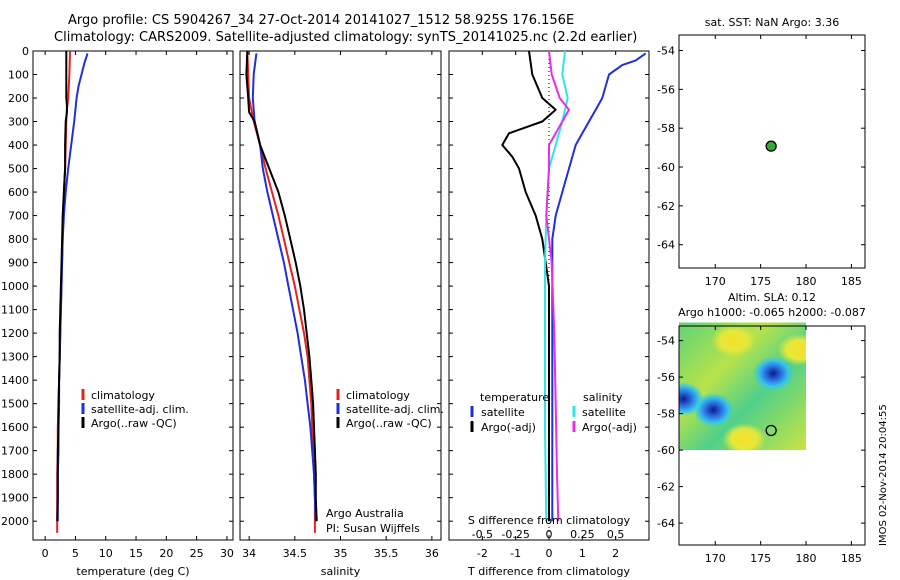  What do you see at coordinates (515, 553) in the screenshot?
I see `difference-xtick-label: -1` at bounding box center [515, 553].